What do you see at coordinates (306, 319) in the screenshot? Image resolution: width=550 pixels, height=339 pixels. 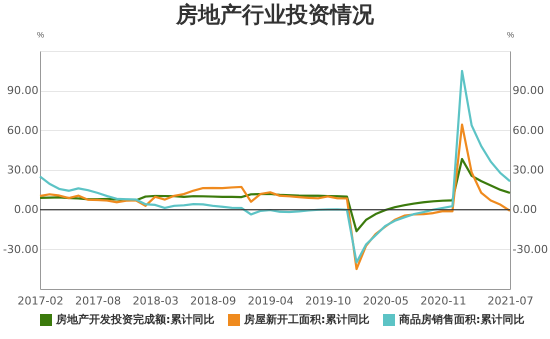 I see `legend-label: 房屋新开工面积:累计同比` at bounding box center [306, 319].